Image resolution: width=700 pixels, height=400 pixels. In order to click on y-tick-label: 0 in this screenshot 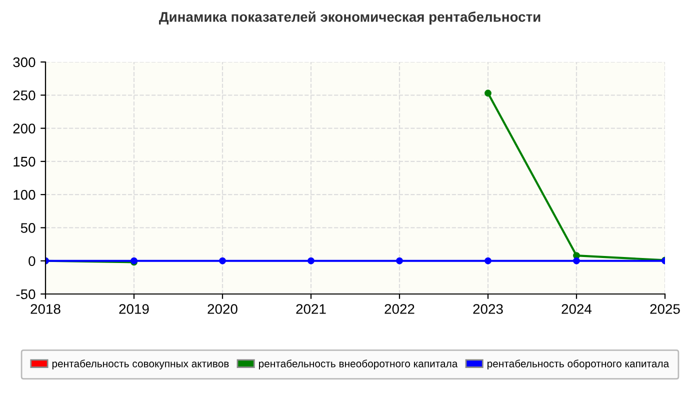, I will do `click(32, 261)`.